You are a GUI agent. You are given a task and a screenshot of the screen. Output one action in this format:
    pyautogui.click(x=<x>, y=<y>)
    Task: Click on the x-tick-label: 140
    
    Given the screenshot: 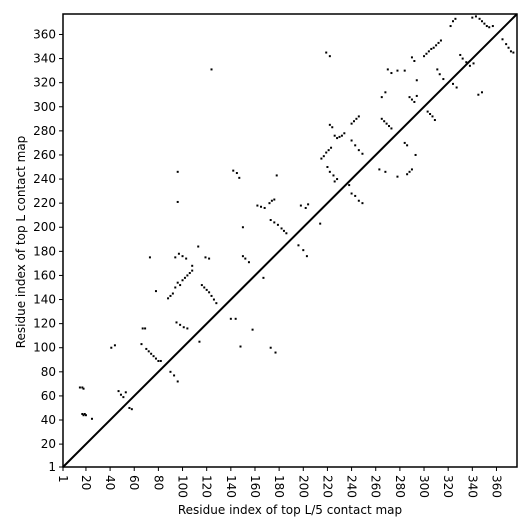 What is the action you would take?
    pyautogui.click(x=231, y=486)
    